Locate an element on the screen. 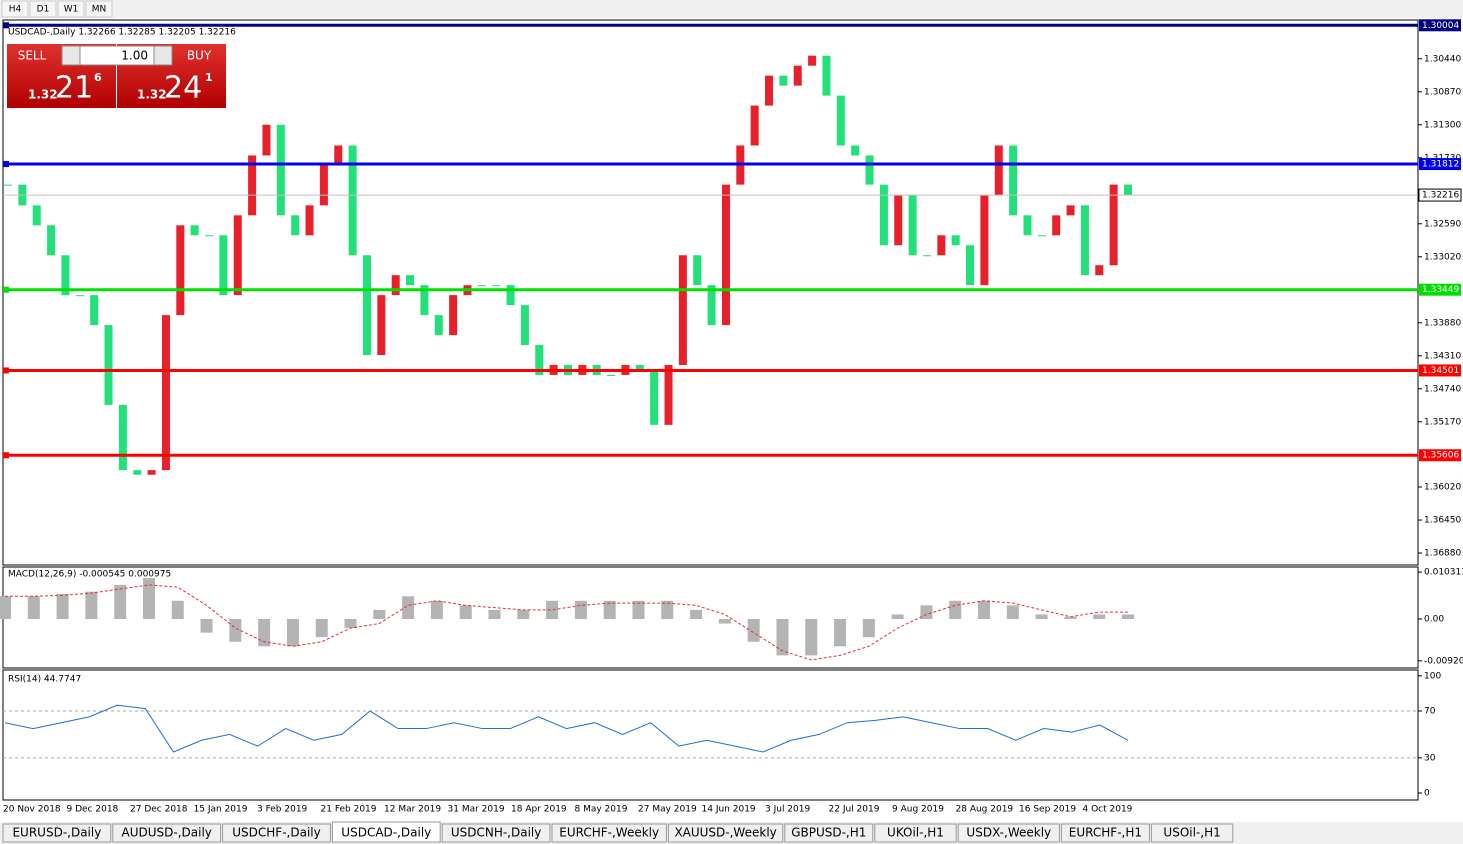 This screenshot has height=844, width=1463. tab-label: XAUUSD-,Weekly is located at coordinates (725, 833).